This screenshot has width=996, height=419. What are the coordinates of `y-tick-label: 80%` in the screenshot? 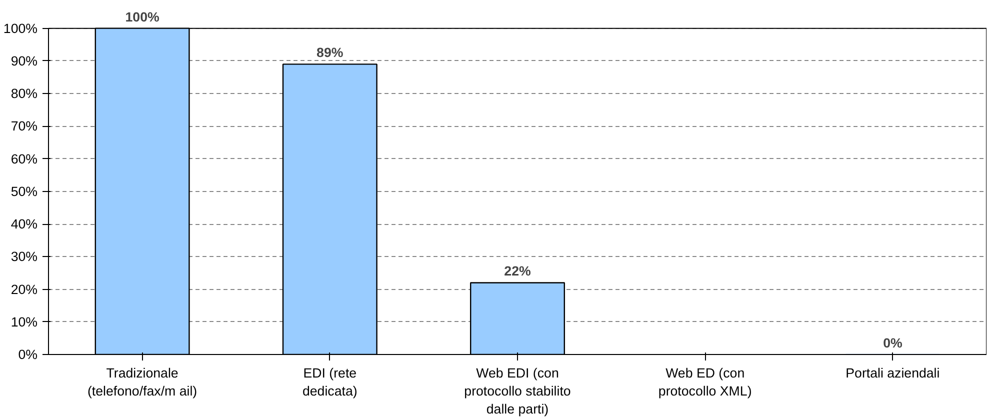 It's located at (24, 94).